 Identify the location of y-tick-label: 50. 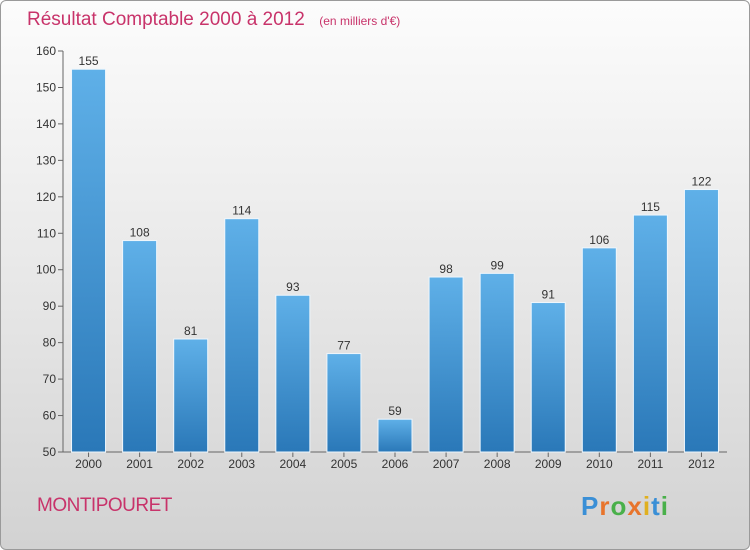
(50, 452).